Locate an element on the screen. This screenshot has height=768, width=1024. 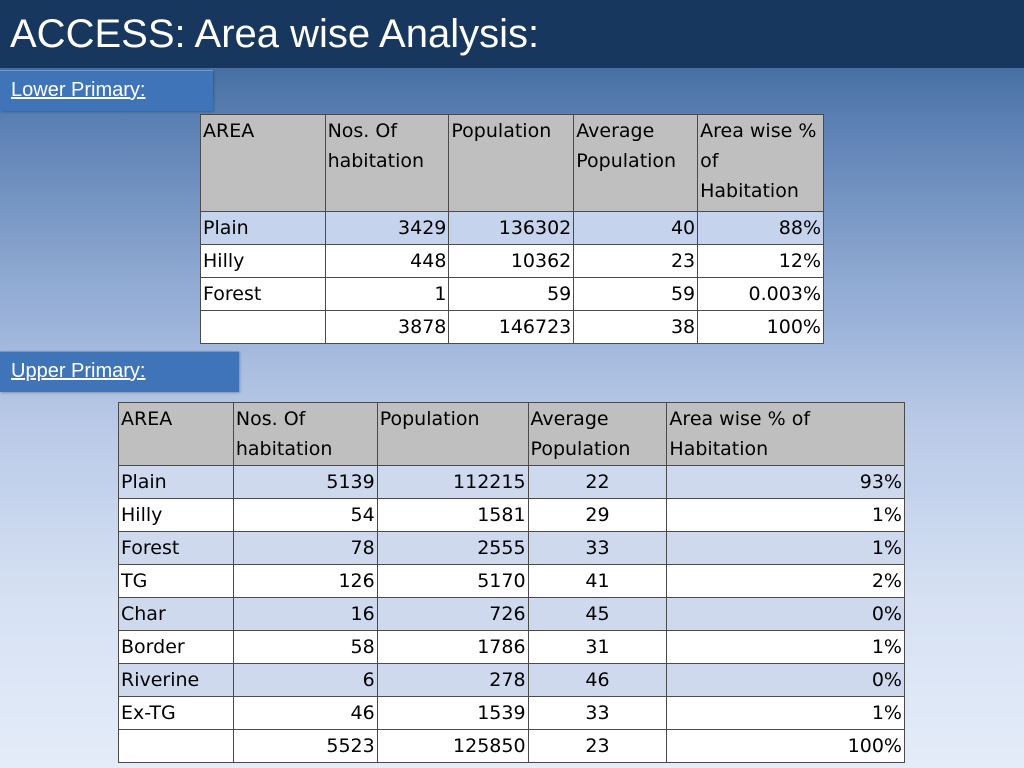
table-total-row: 5523 125850 23 100% is located at coordinates (511, 746).